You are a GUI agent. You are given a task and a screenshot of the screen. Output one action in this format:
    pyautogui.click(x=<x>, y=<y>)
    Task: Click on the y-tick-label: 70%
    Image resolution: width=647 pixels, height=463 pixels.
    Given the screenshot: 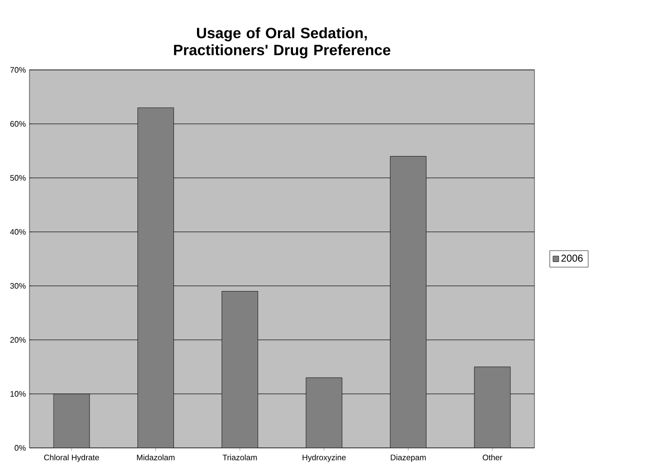 What is the action you would take?
    pyautogui.click(x=18, y=70)
    